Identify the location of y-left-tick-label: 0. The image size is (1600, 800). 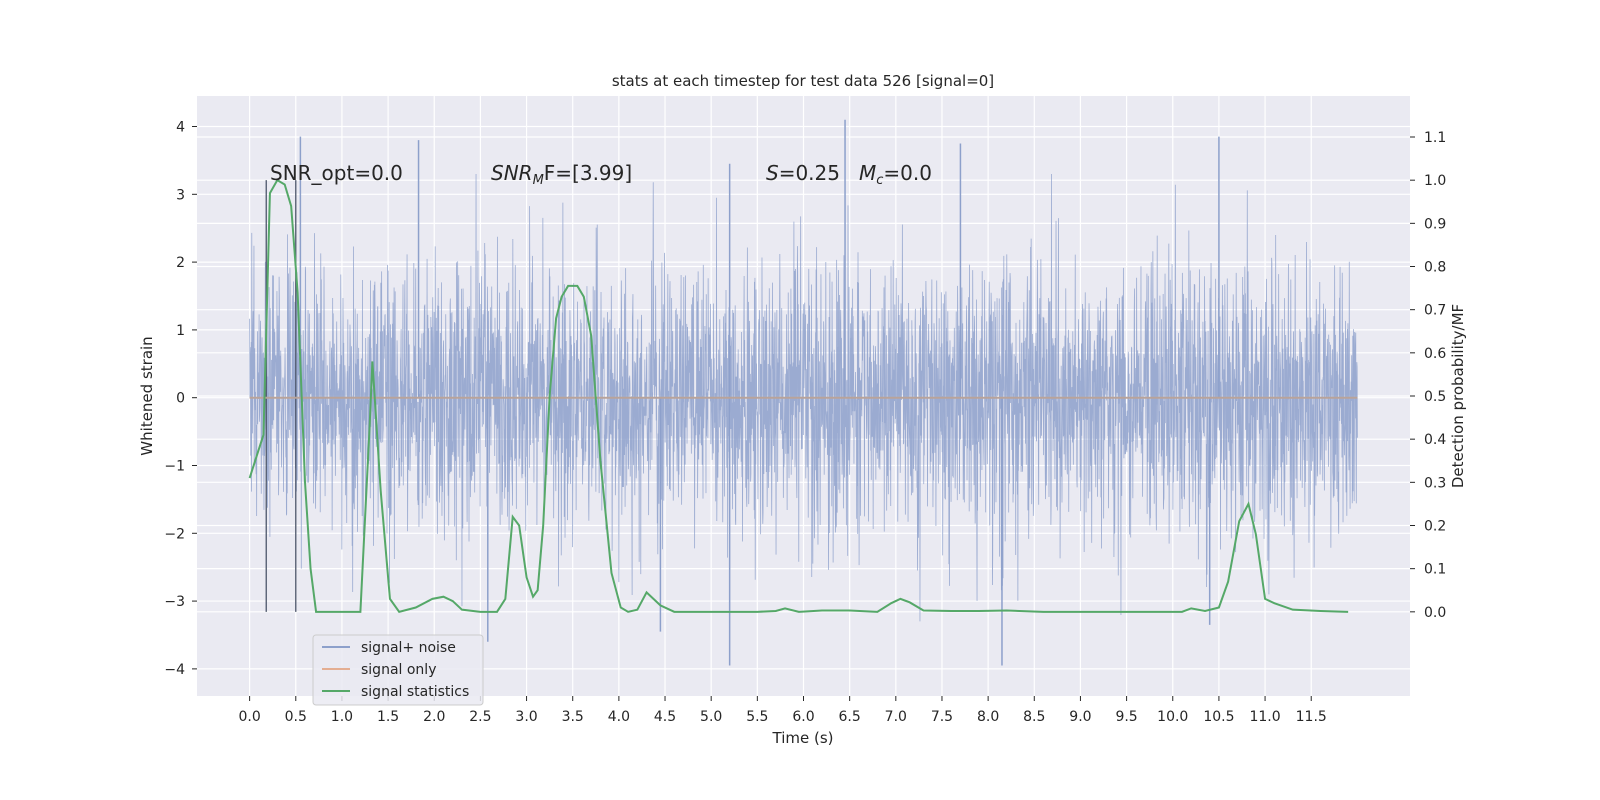
(180, 399).